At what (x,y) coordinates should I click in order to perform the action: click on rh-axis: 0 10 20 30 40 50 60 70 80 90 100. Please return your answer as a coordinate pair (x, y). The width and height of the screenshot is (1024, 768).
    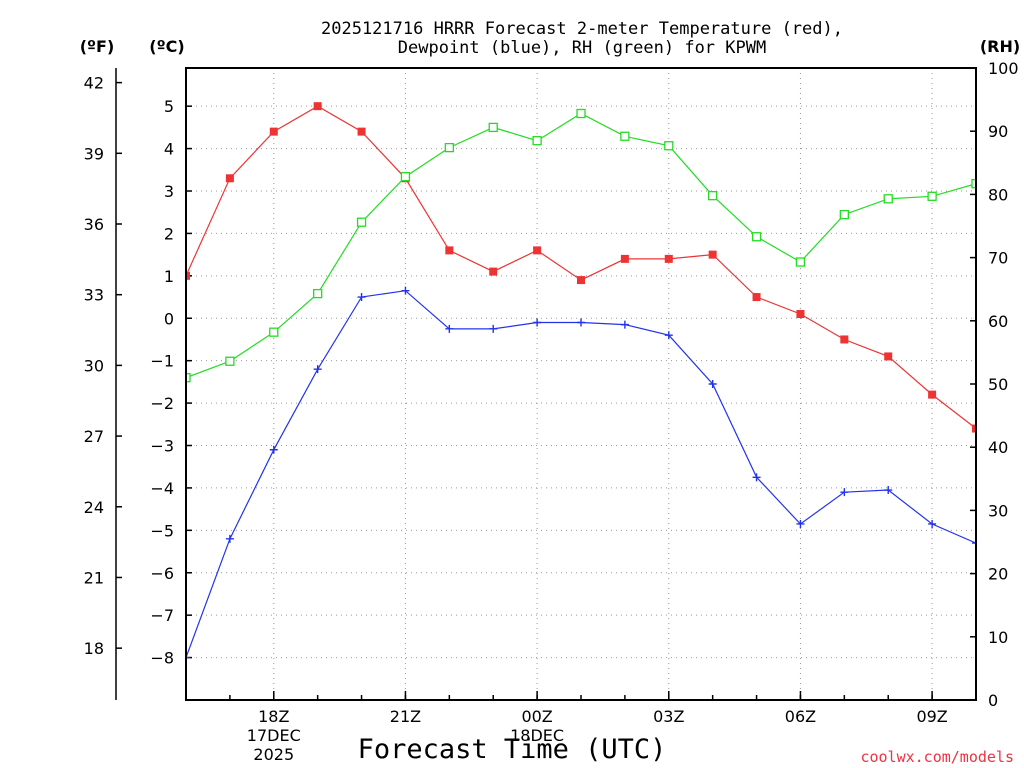
    Looking at the image, I should click on (994, 384).